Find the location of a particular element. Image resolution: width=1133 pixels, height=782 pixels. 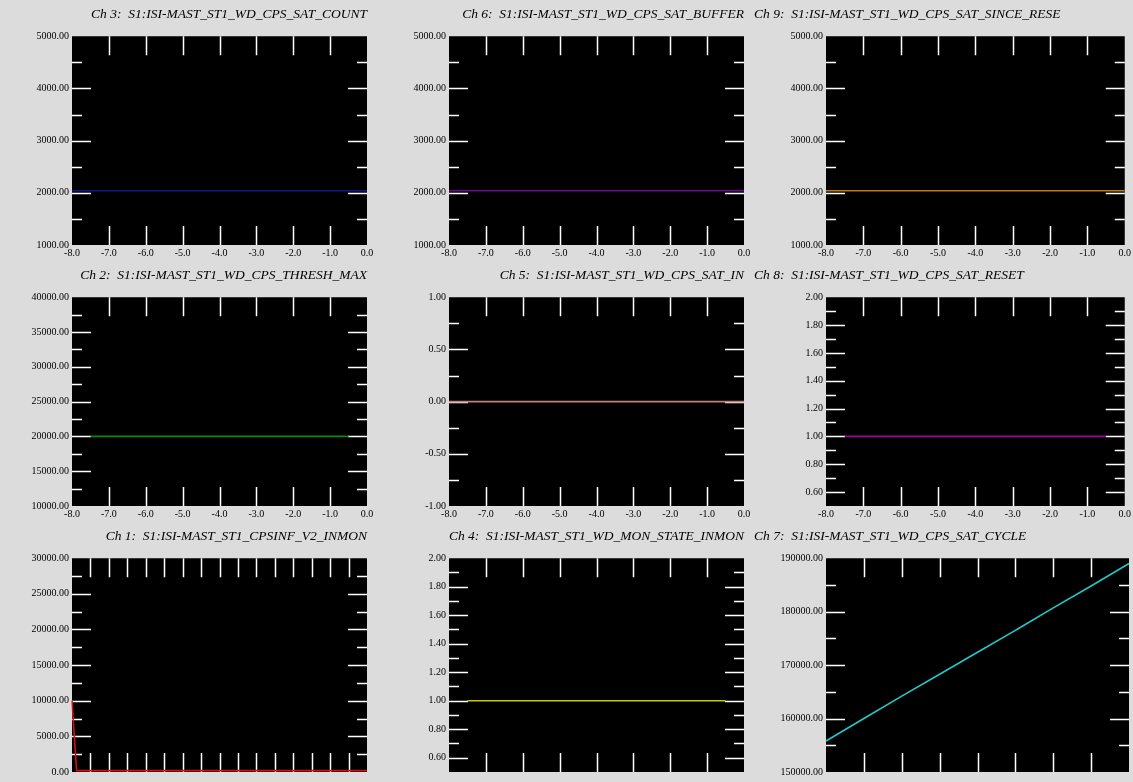

chart-title: Ch 1: S1:ISI-MAST_ST1_CPSINF_V2_INMON is located at coordinates (236, 535).